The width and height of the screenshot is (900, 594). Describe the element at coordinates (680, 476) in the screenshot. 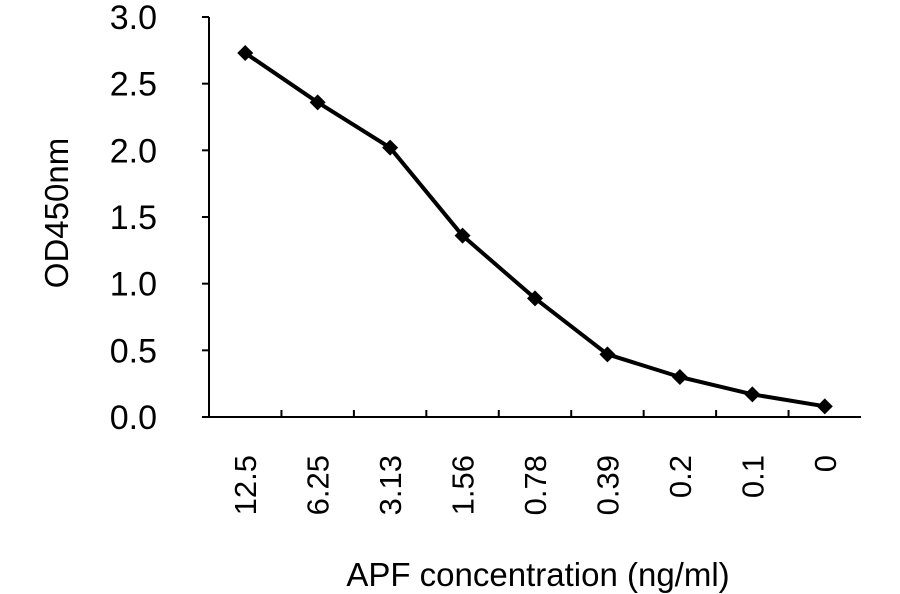

I see `x-tick-label: 0.2` at that location.